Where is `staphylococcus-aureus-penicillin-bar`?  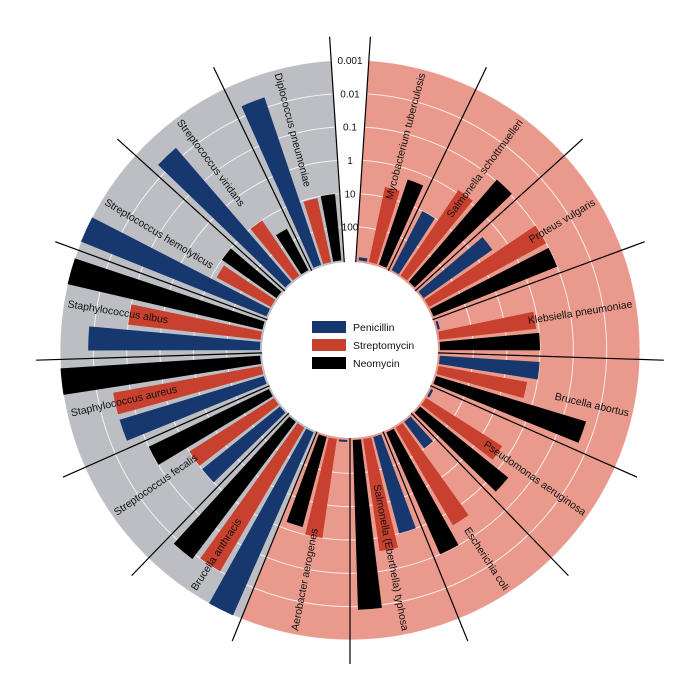
staphylococcus-aureus-penicillin-bar is located at coordinates (193, 408).